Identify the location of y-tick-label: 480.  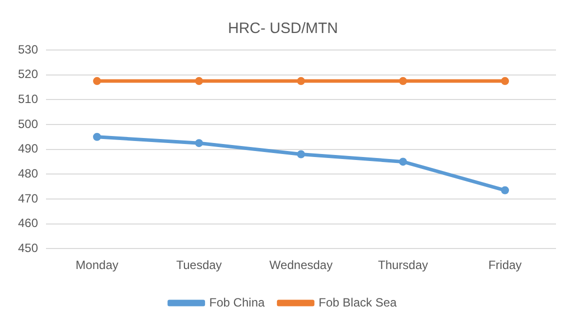
(28, 173).